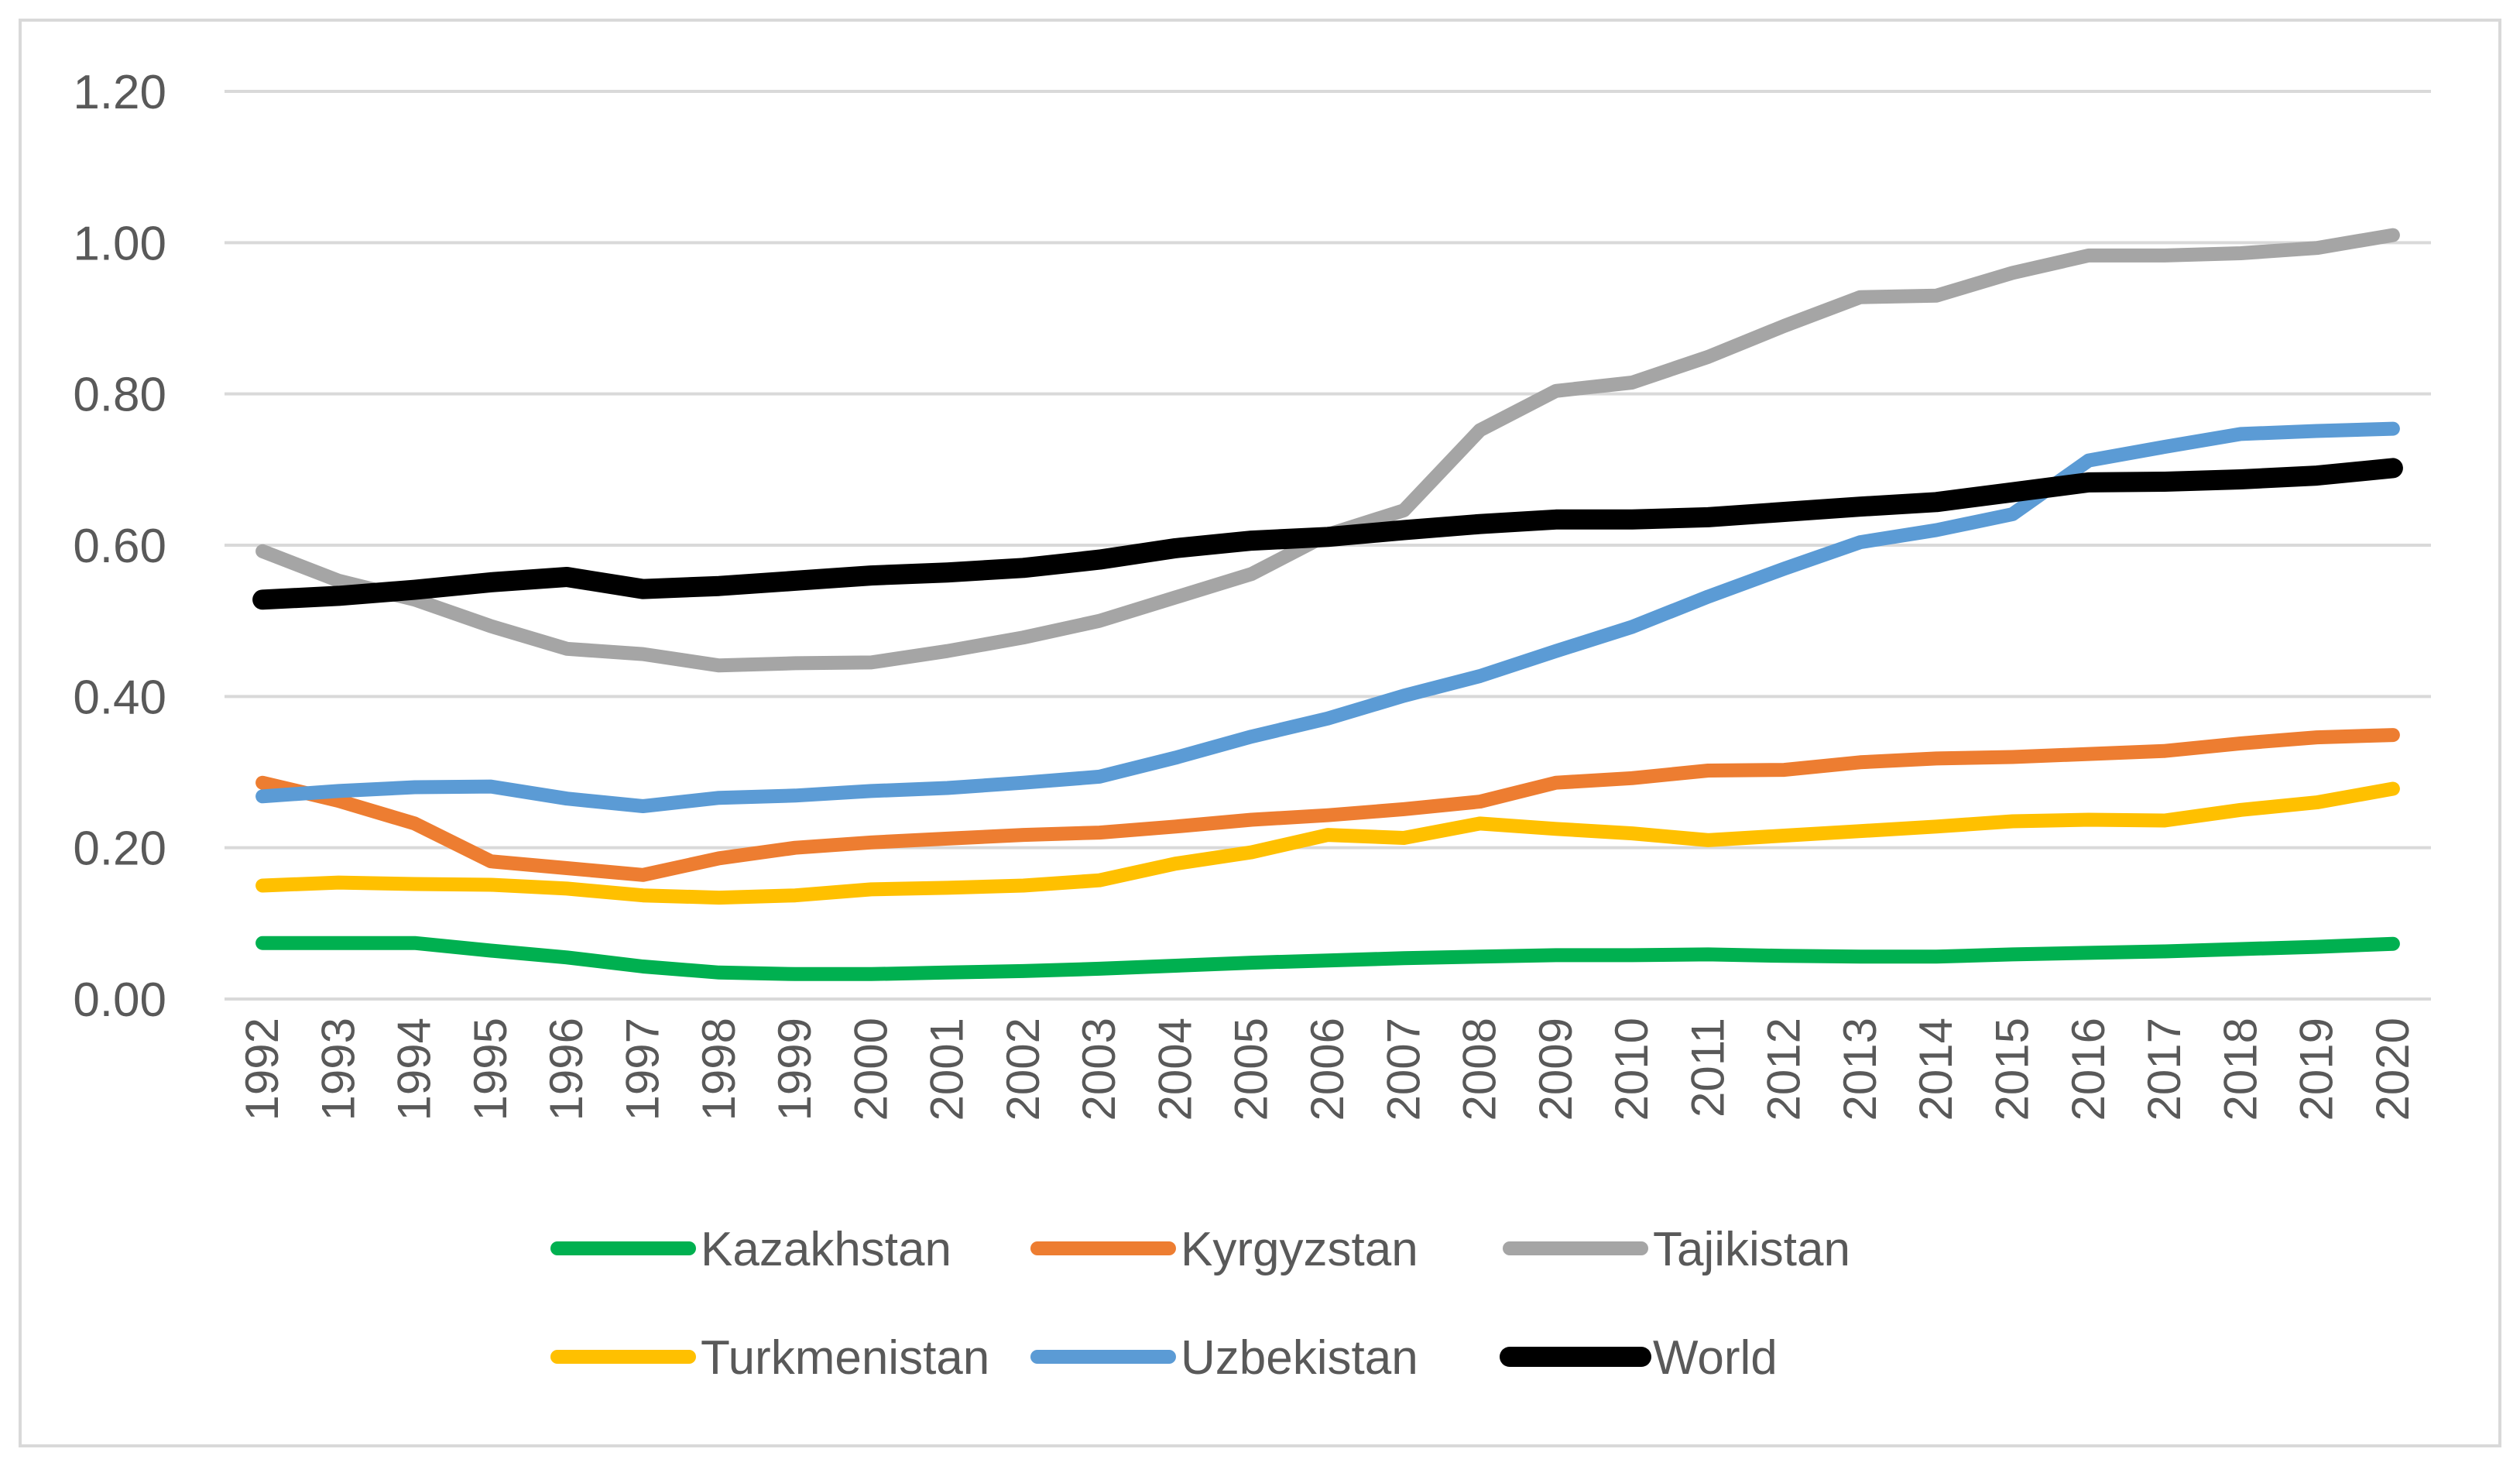 The width and height of the screenshot is (2520, 1466). Describe the element at coordinates (770, 1358) in the screenshot. I see `legend-item-turkmenistan: Turkmenistan` at that location.